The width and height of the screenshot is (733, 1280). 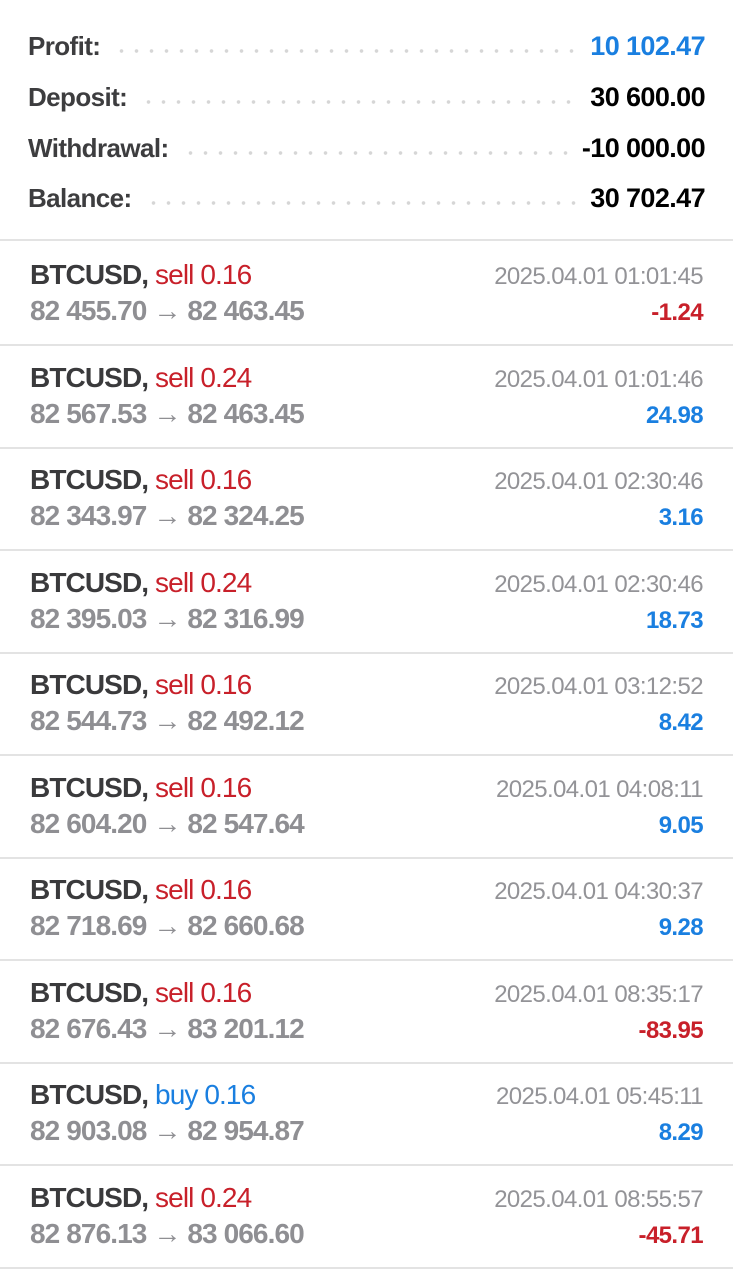 I want to click on deal-time: 2025.04.01 08:55:57, so click(x=598, y=1199).